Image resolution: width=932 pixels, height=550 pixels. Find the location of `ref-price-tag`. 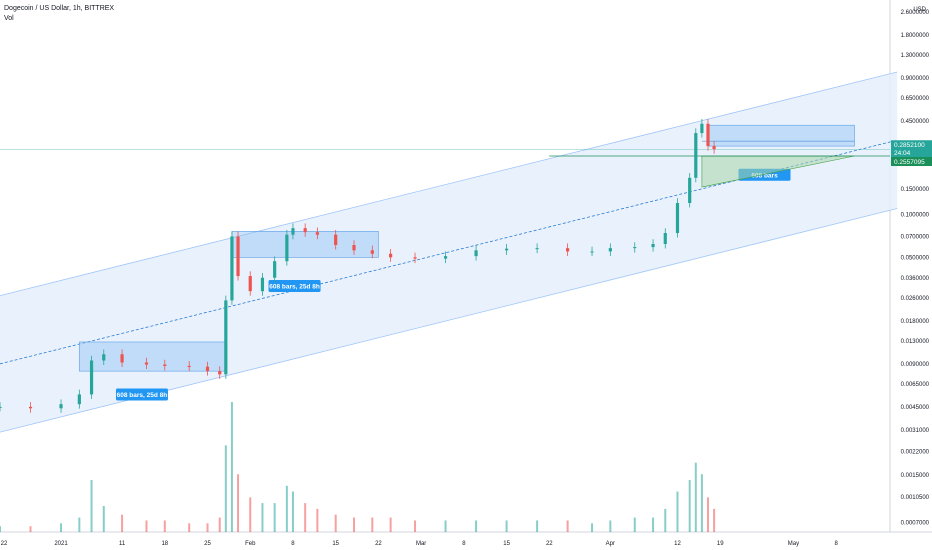

ref-price-tag is located at coordinates (911, 162).